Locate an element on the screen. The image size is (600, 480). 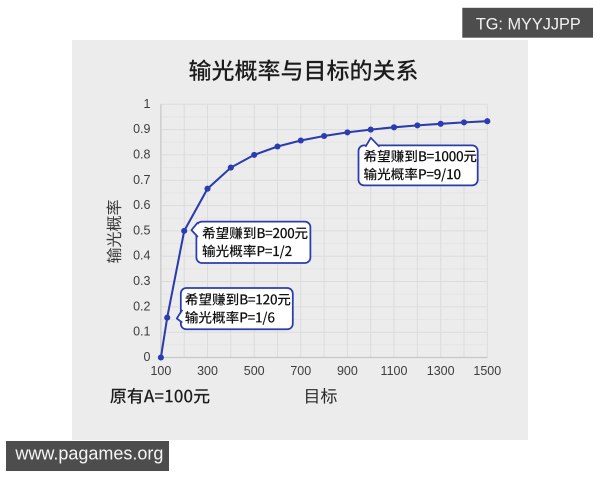
svg-text: 300 is located at coordinates (207, 371).